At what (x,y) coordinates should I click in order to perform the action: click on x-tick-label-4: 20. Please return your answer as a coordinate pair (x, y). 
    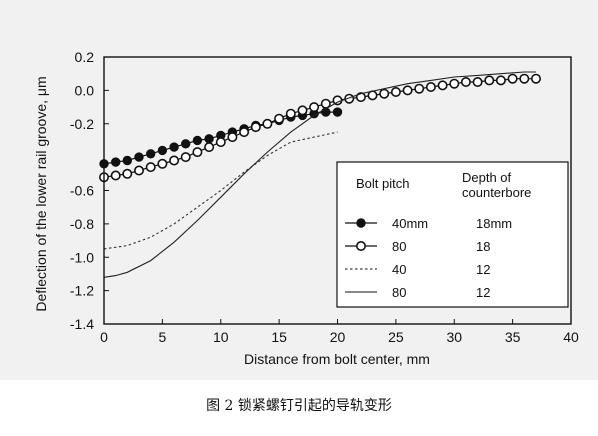
    Looking at the image, I should click on (338, 337).